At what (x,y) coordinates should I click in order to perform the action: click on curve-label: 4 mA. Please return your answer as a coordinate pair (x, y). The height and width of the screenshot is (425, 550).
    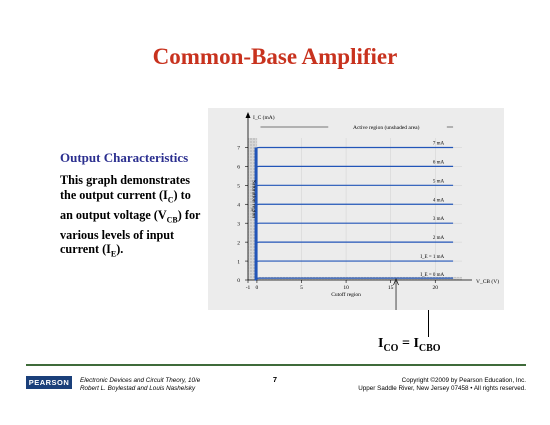
    Looking at the image, I should click on (439, 200).